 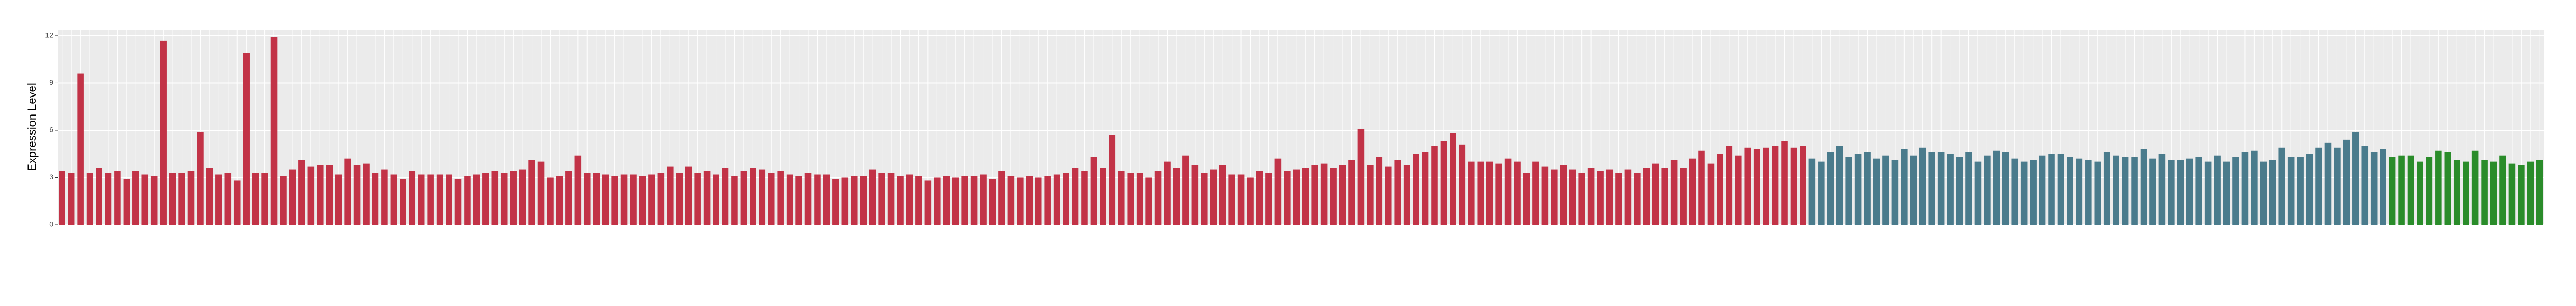 What do you see at coordinates (51, 224) in the screenshot?
I see `y-tick-label: 0` at bounding box center [51, 224].